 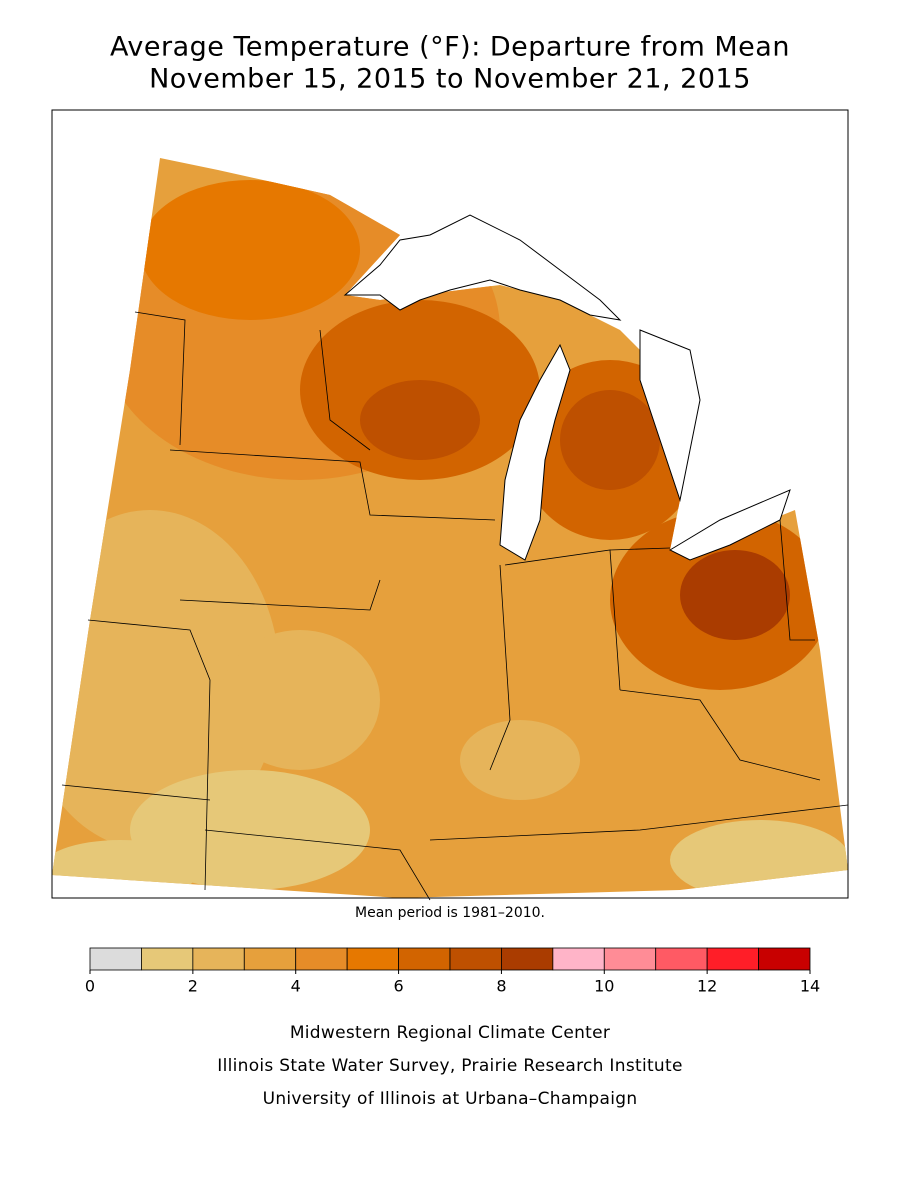 What do you see at coordinates (90, 986) in the screenshot?
I see `legend-tick-label: 0` at bounding box center [90, 986].